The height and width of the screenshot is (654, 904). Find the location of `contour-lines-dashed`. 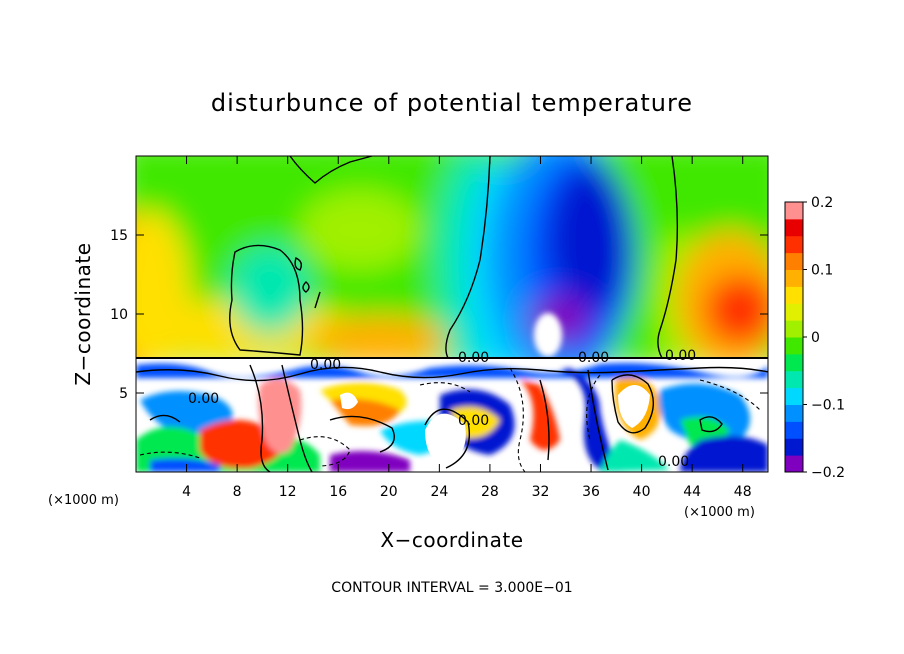

contour-lines-dashed is located at coordinates (450, 419).